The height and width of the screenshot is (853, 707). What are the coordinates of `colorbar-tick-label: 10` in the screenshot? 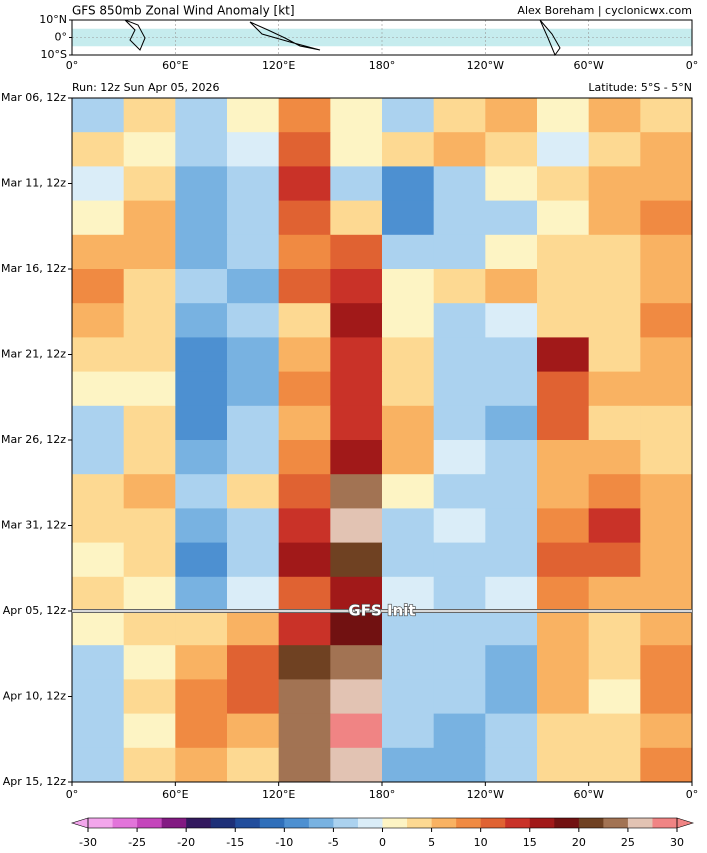 It's located at (481, 842).